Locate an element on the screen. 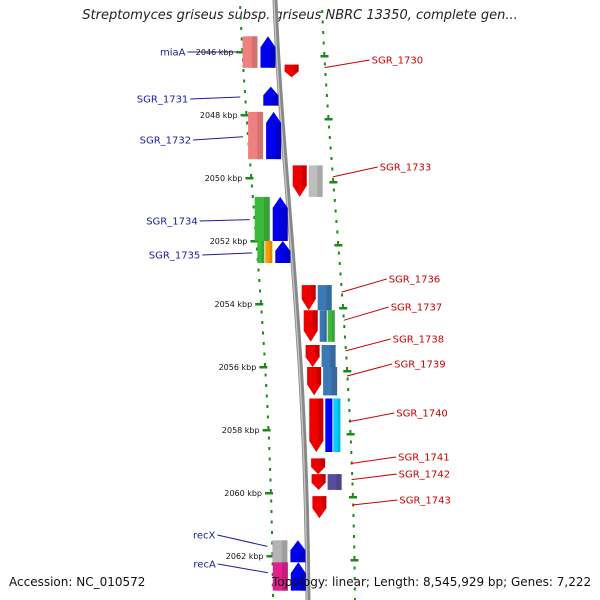 The height and width of the screenshot is (600, 600). gene-miaa-arrow is located at coordinates (268, 52).